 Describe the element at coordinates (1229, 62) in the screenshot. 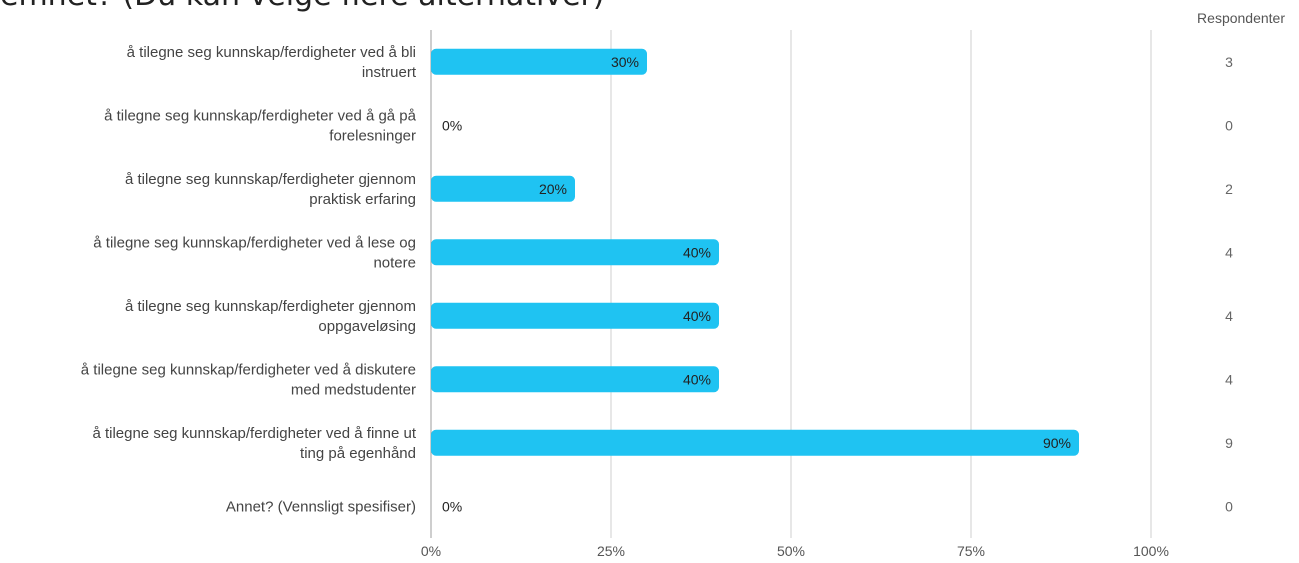

I see `respondent-count: 3` at that location.